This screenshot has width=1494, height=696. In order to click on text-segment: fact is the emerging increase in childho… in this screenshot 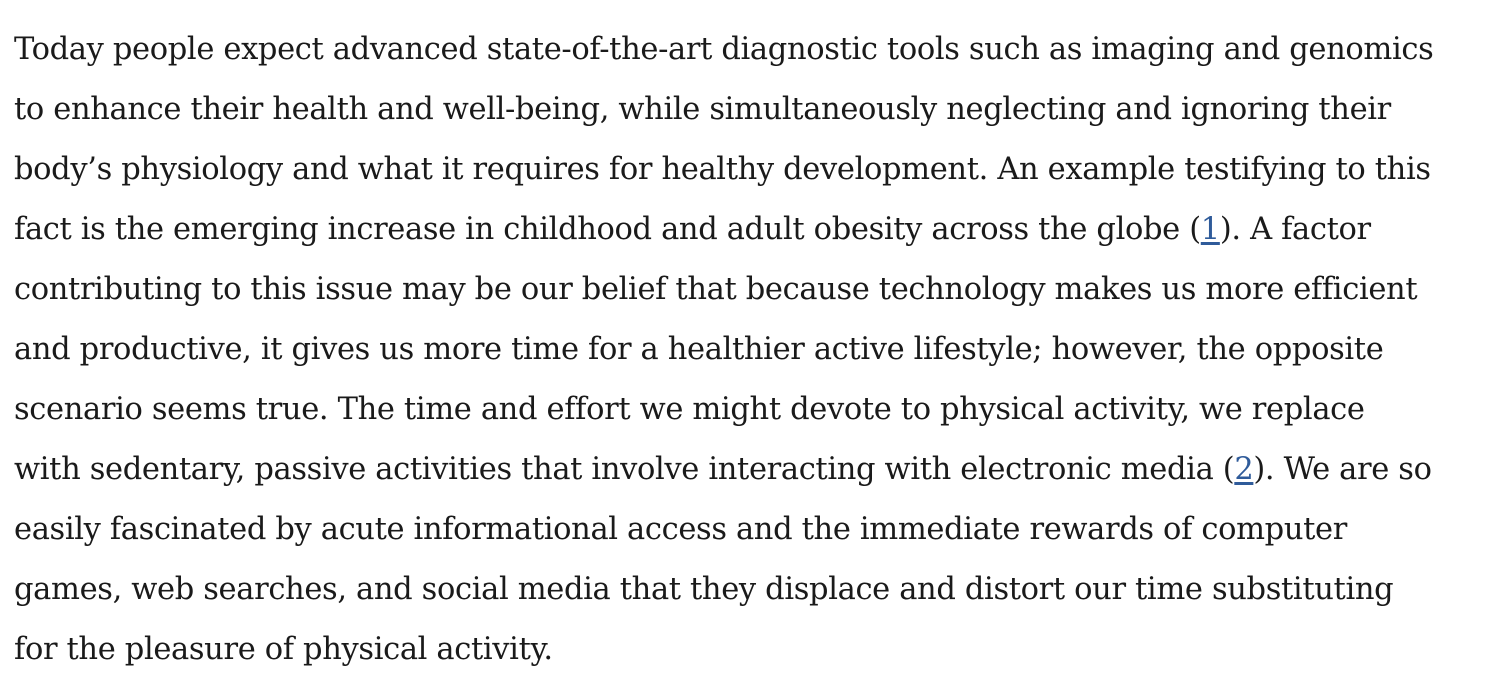, I will do `click(607, 229)`.